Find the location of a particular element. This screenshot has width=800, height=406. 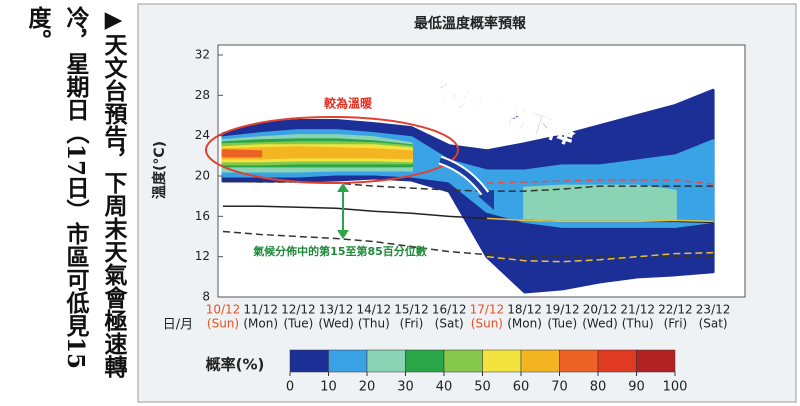

colorbar-tick-label: 90 is located at coordinates (636, 387).